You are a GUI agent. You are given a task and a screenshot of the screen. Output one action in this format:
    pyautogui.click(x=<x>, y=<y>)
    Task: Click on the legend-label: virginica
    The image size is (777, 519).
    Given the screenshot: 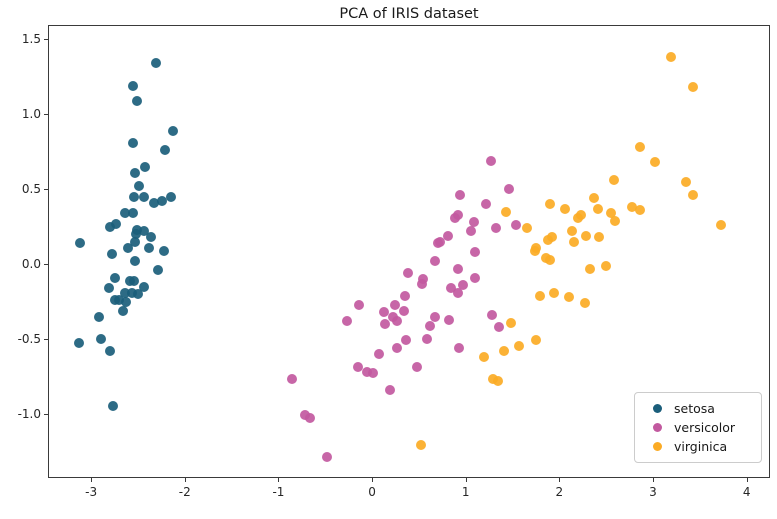 What is the action you would take?
    pyautogui.click(x=701, y=446)
    